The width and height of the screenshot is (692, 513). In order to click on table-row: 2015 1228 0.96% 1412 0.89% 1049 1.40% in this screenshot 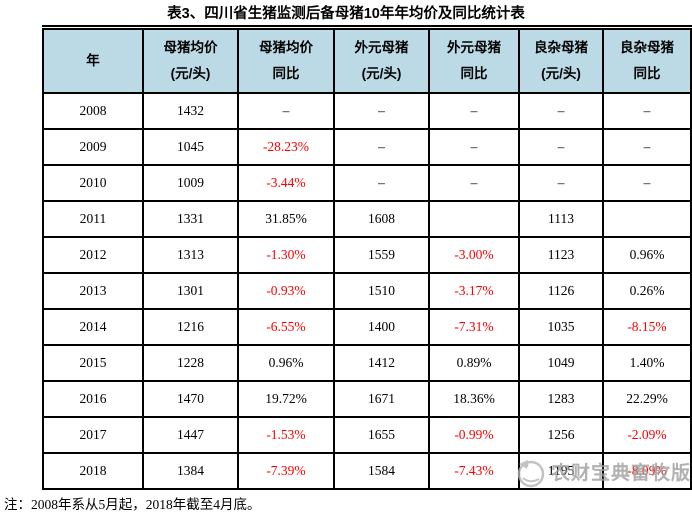, I will do `click(367, 363)`.